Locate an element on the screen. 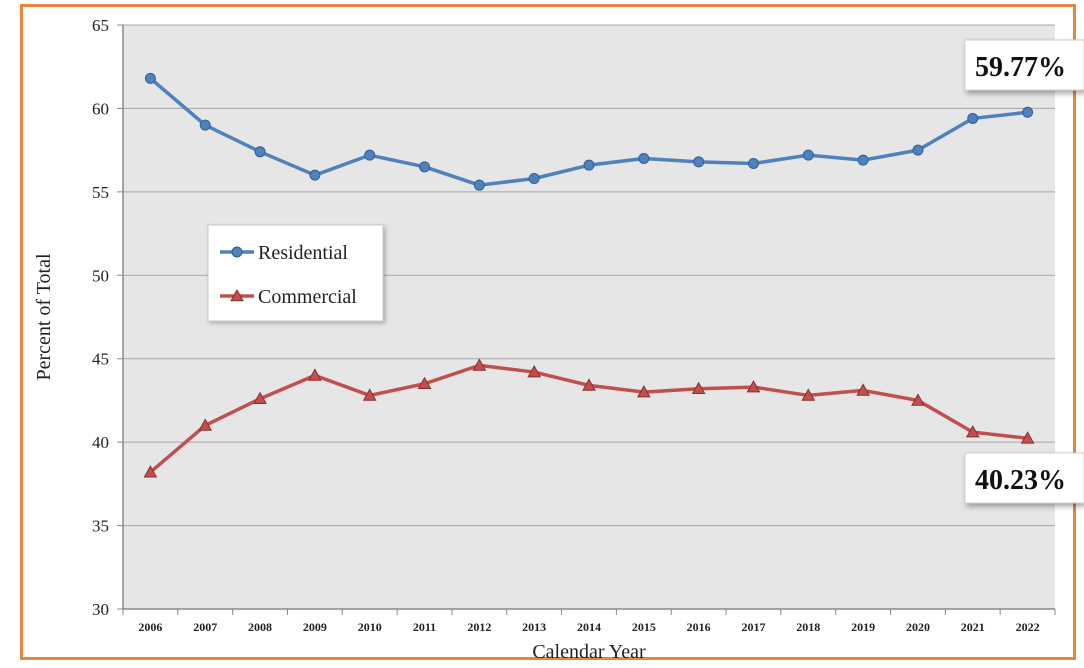  legend-item-residential: Residential is located at coordinates (284, 253).